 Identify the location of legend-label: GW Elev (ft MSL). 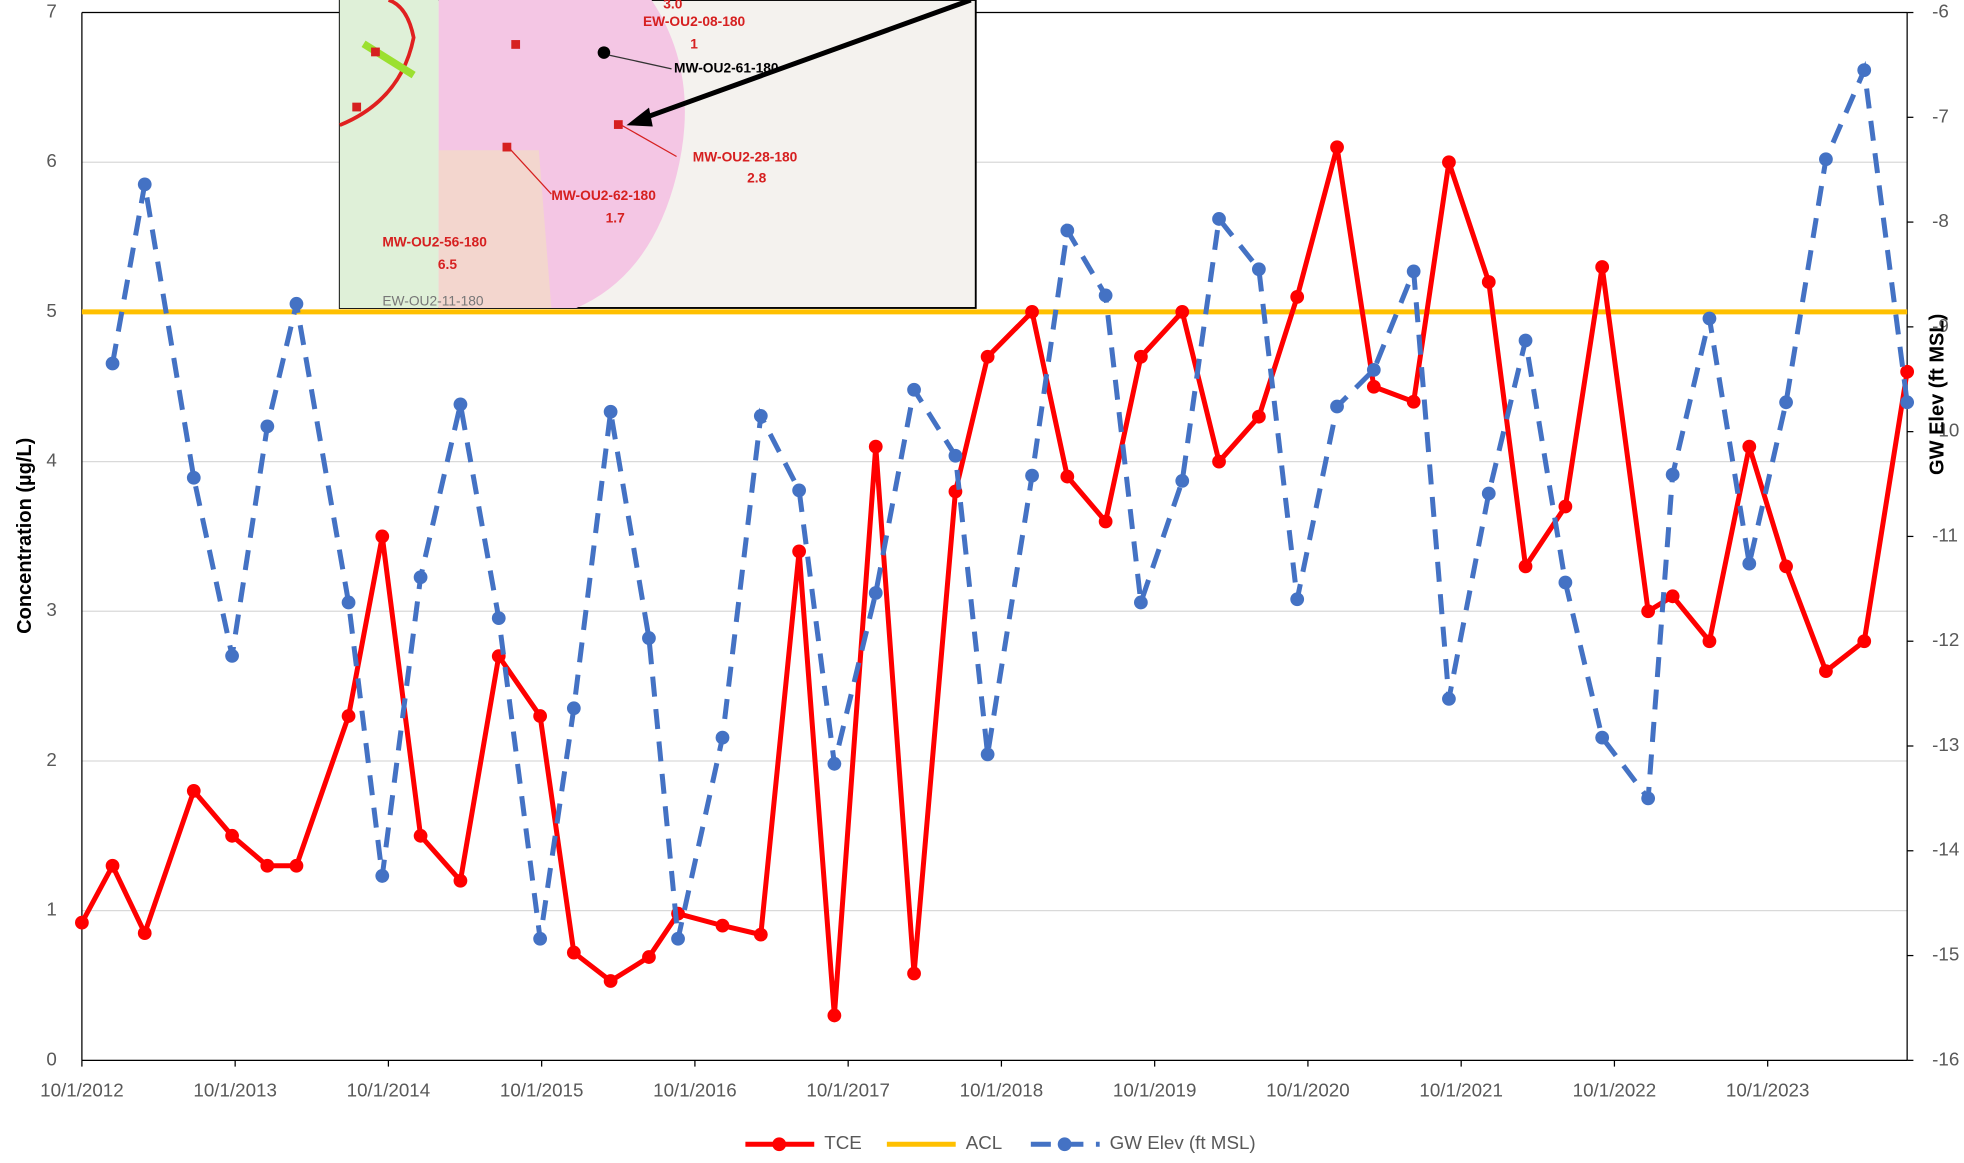
(1183, 1142).